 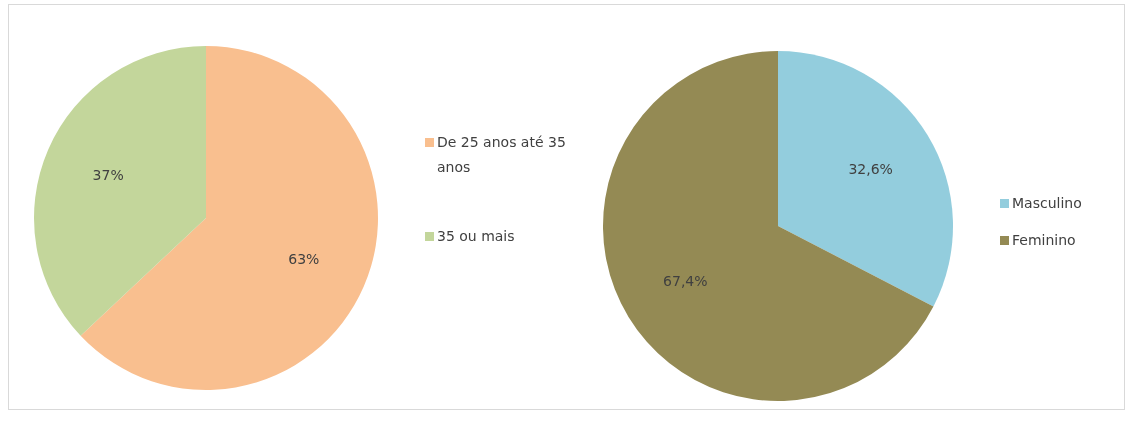 I want to click on legend-label: 35 ou mais, so click(x=476, y=236).